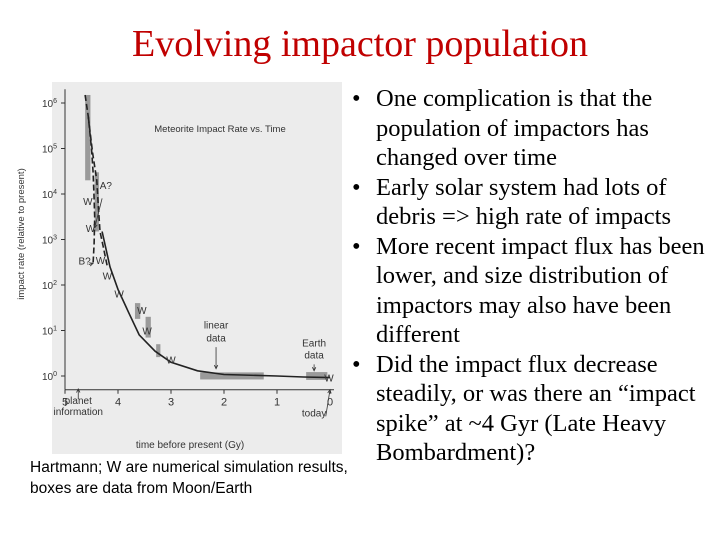 The height and width of the screenshot is (540, 720). I want to click on chart-title: Meteorite Impact Rate vs. Time, so click(219, 129).